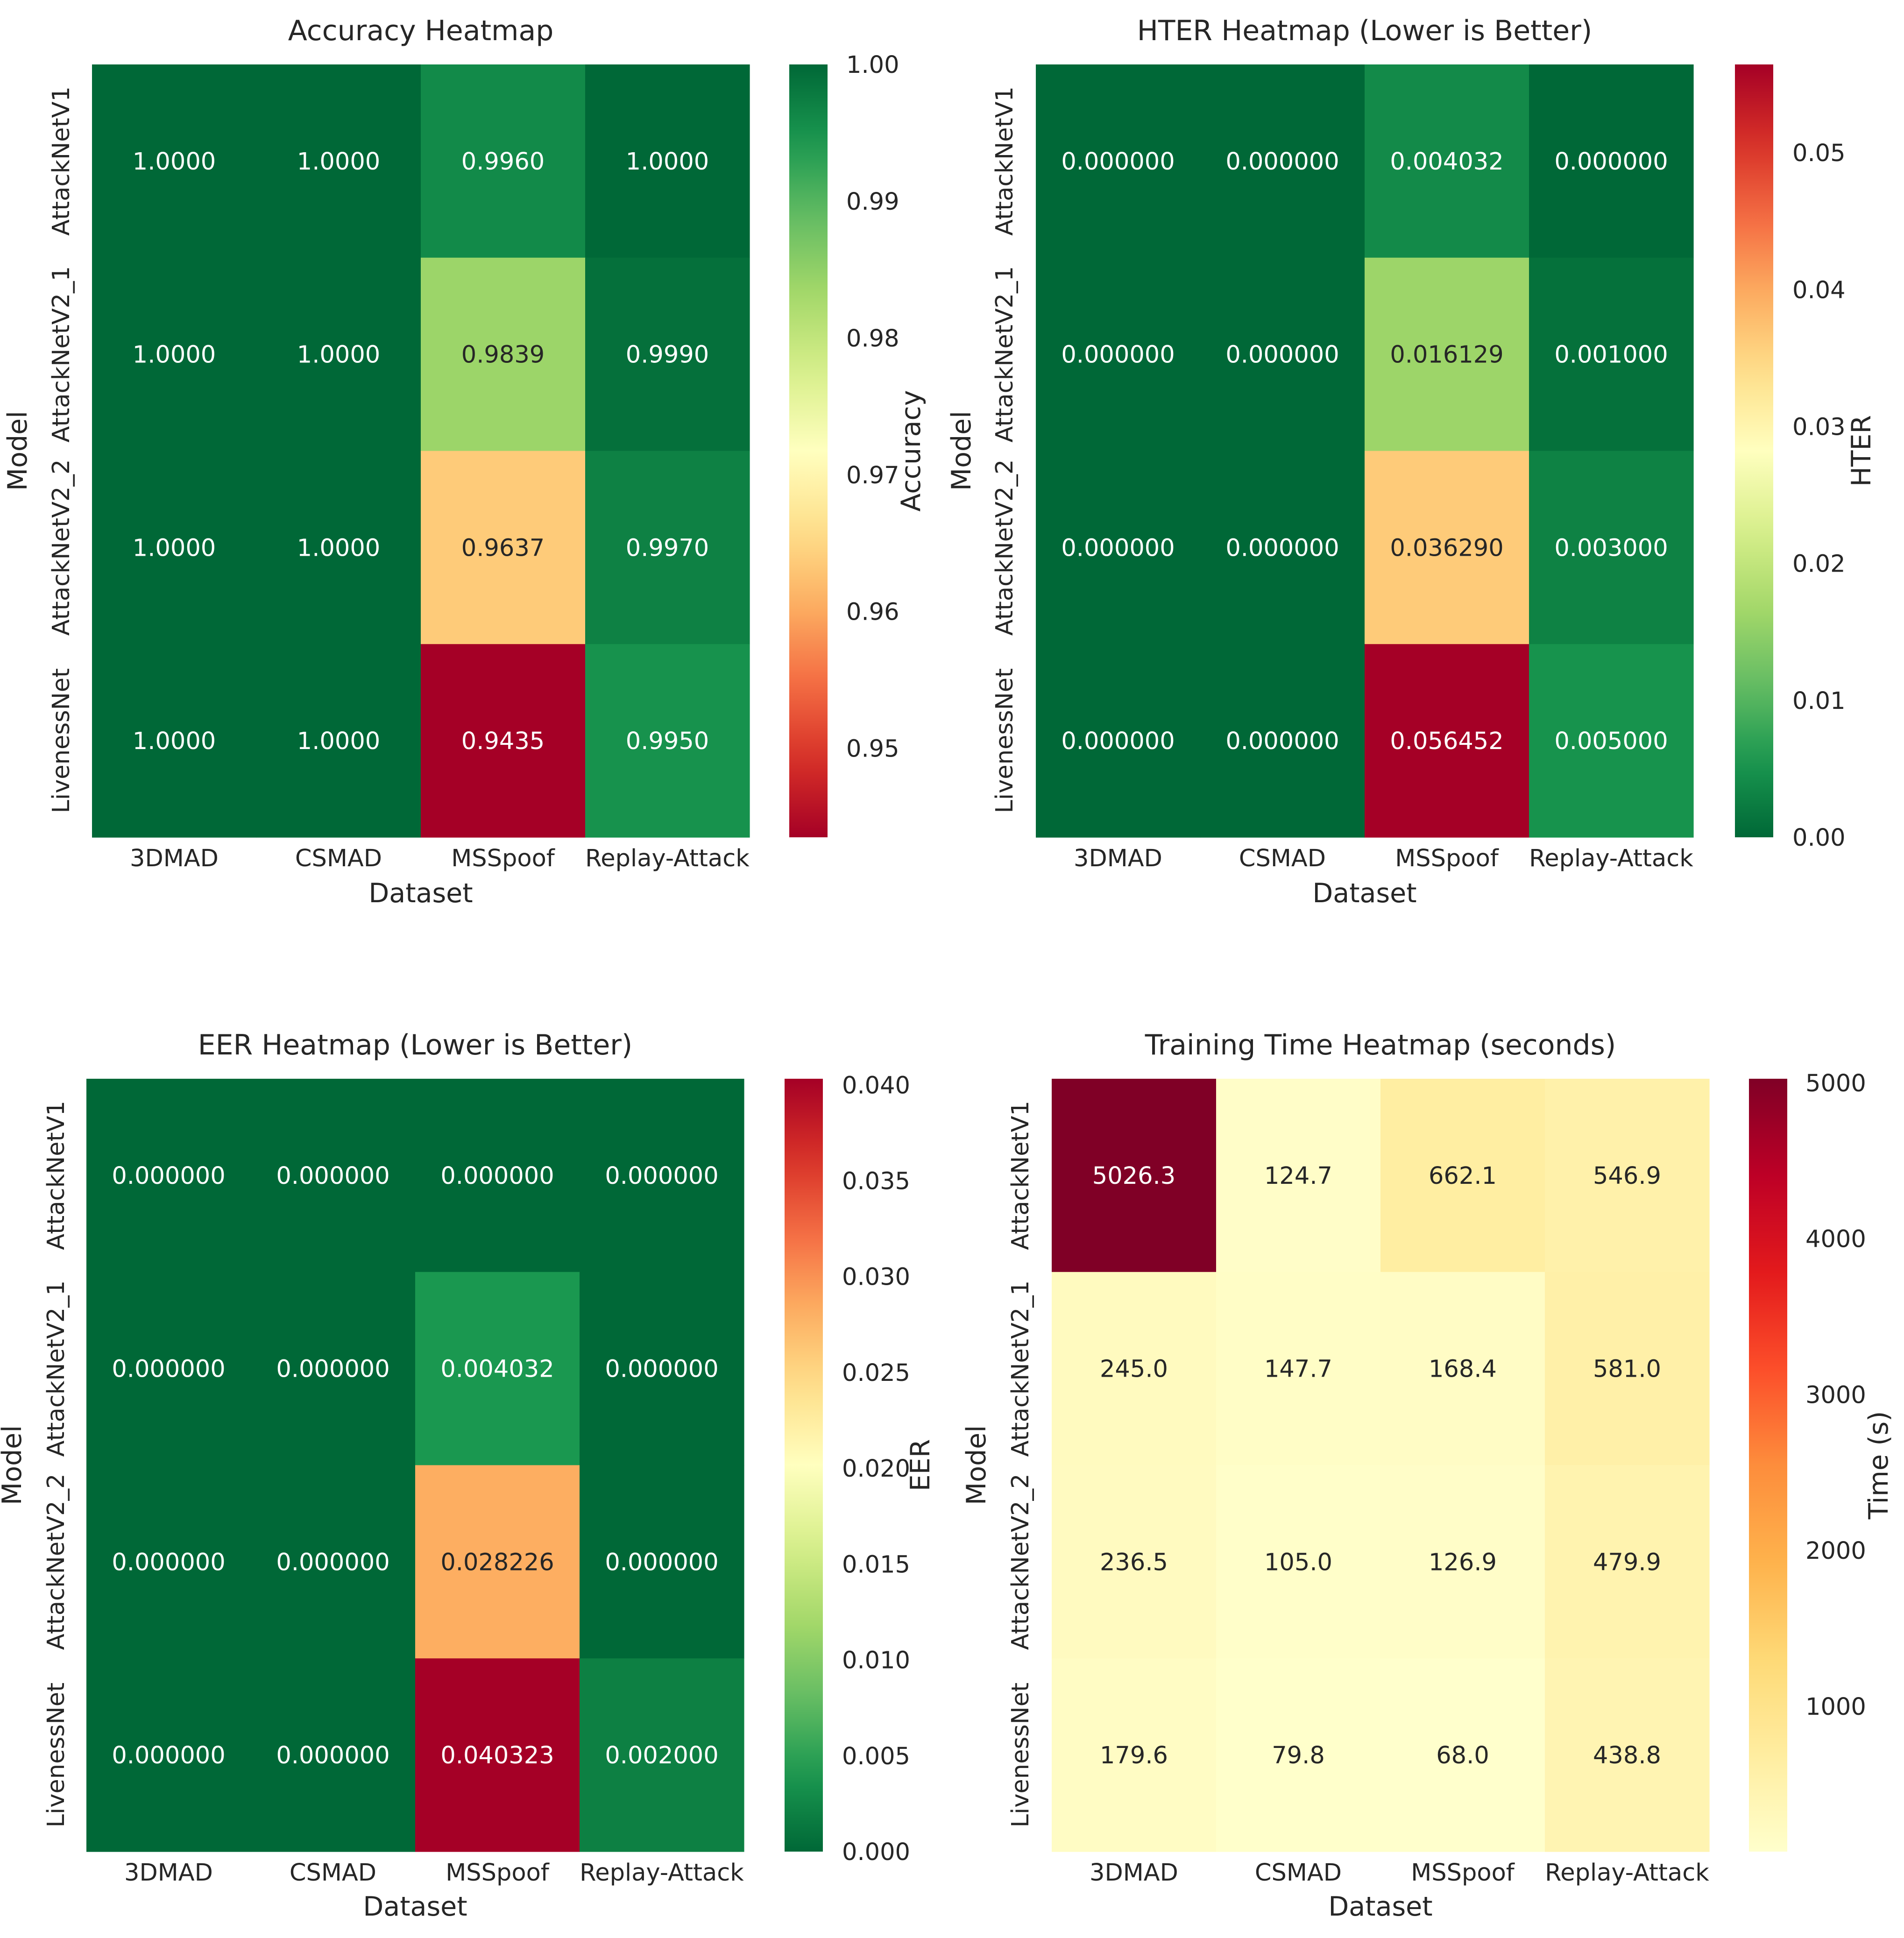  What do you see at coordinates (1380, 1045) in the screenshot?
I see `chart-title: Training Time Heatmap (seconds)` at bounding box center [1380, 1045].